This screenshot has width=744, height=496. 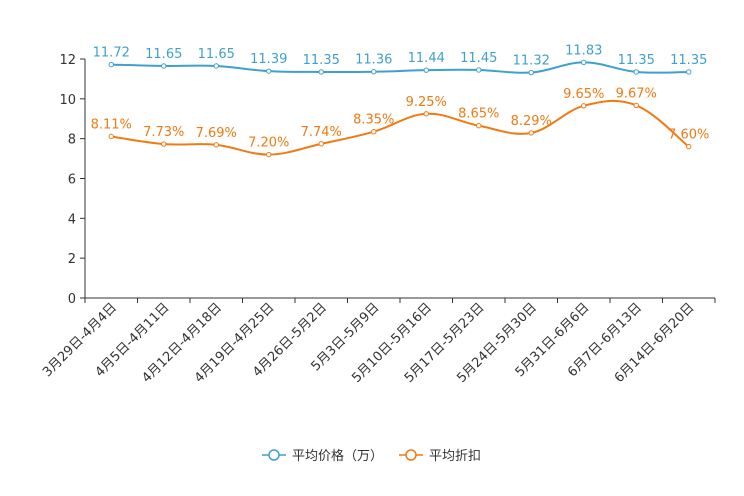 I want to click on legend-item-1: 平均折扣, so click(x=440, y=456).